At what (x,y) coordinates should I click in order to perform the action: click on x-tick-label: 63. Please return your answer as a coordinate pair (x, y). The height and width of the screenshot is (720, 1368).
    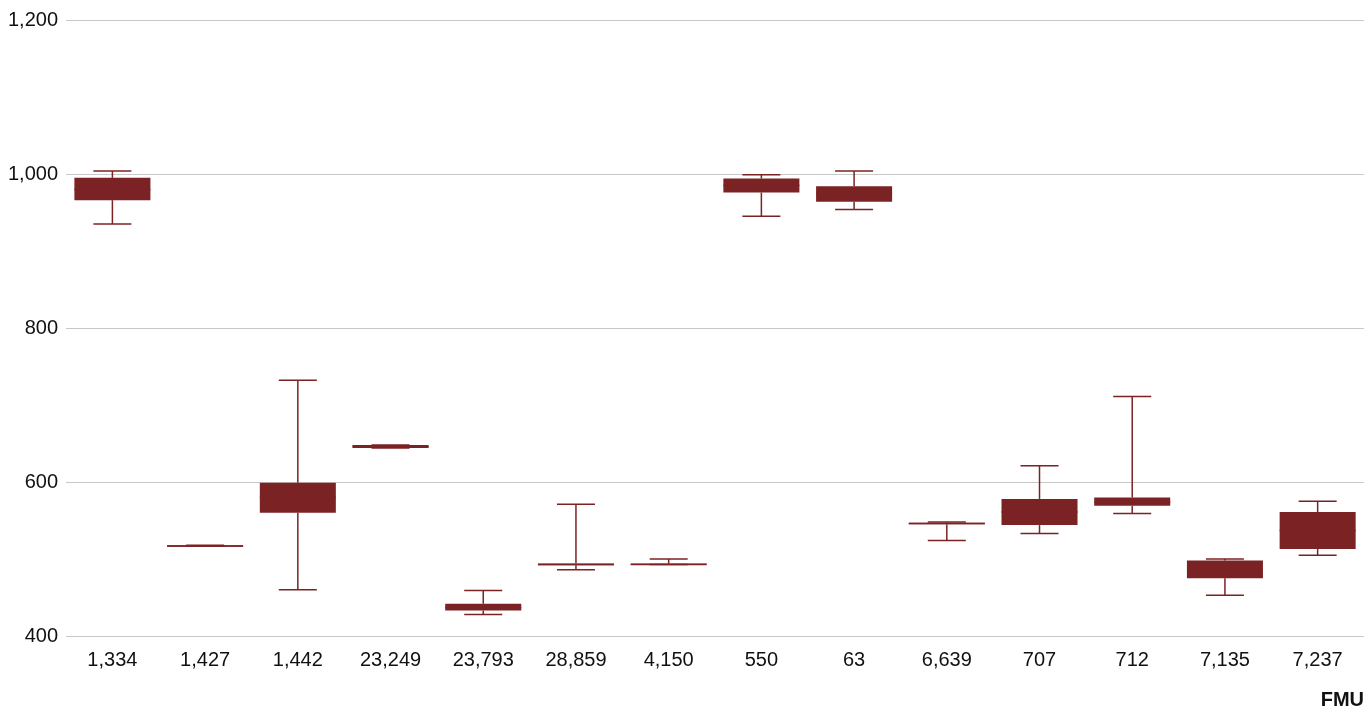
    Looking at the image, I should click on (854, 658).